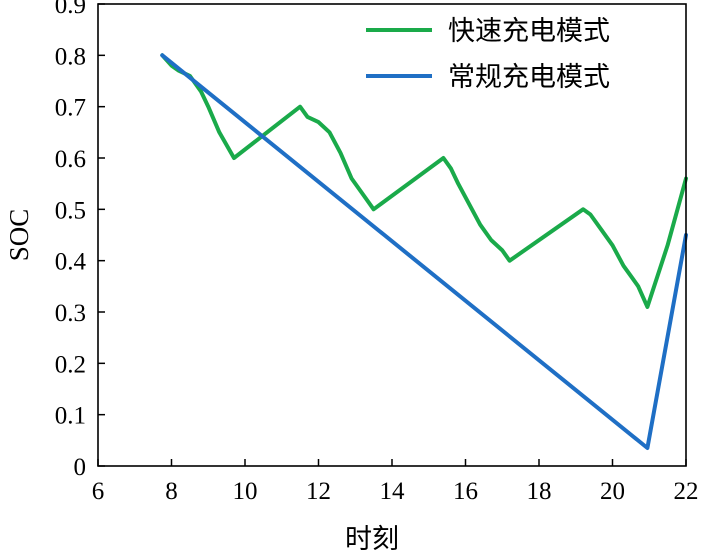 This screenshot has width=706, height=556. What do you see at coordinates (71, 240) in the screenshot?
I see `y-tick-labels: 0 0.1 0.2 0.3 0.4 0.5 0.6 0.7 0.8 0.9` at bounding box center [71, 240].